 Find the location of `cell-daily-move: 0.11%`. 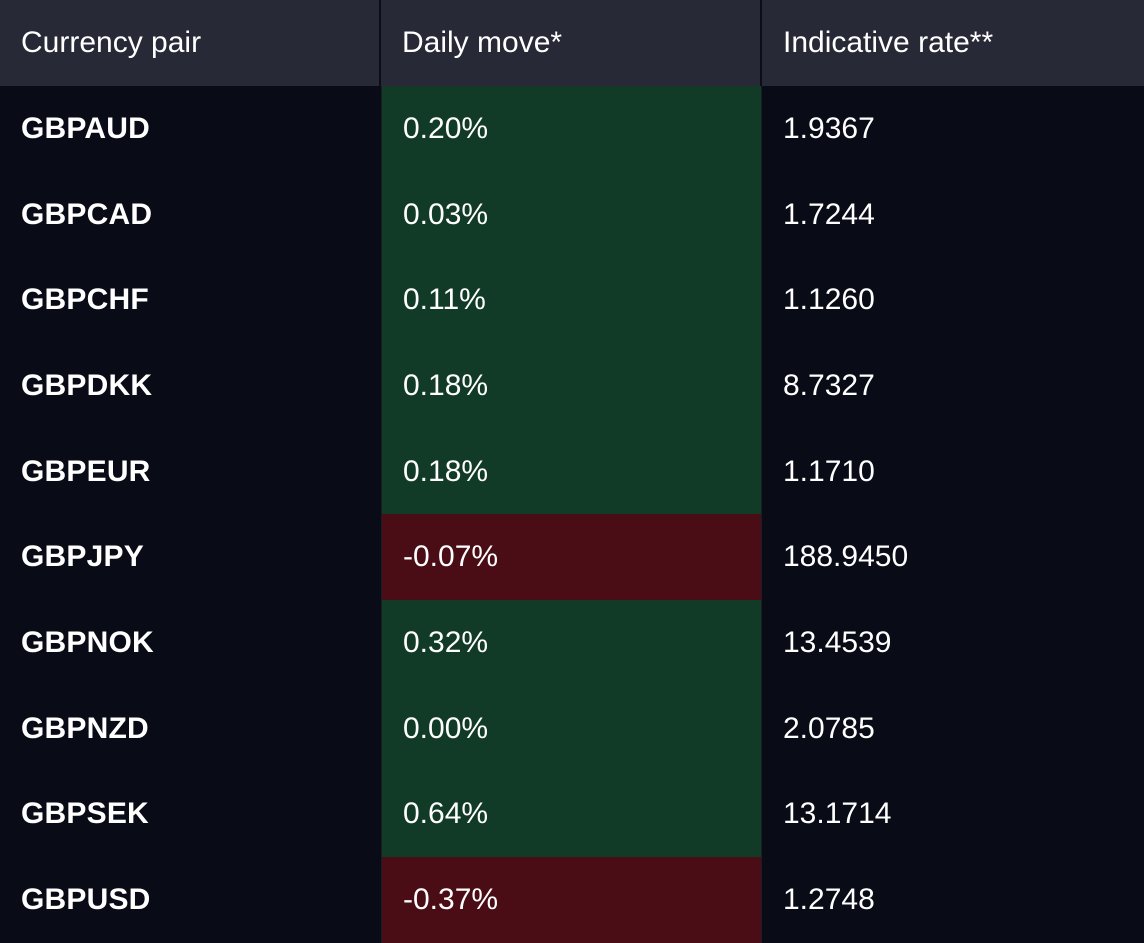

cell-daily-move: 0.11% is located at coordinates (571, 300).